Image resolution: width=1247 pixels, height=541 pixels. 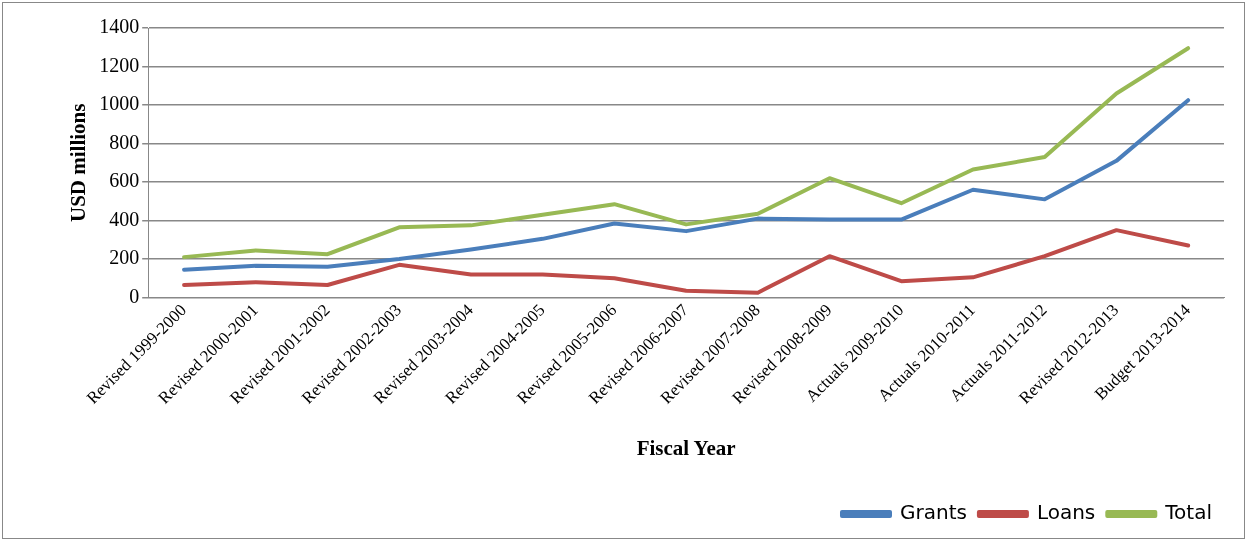 I want to click on y-tick-label: 400, so click(x=124, y=218).